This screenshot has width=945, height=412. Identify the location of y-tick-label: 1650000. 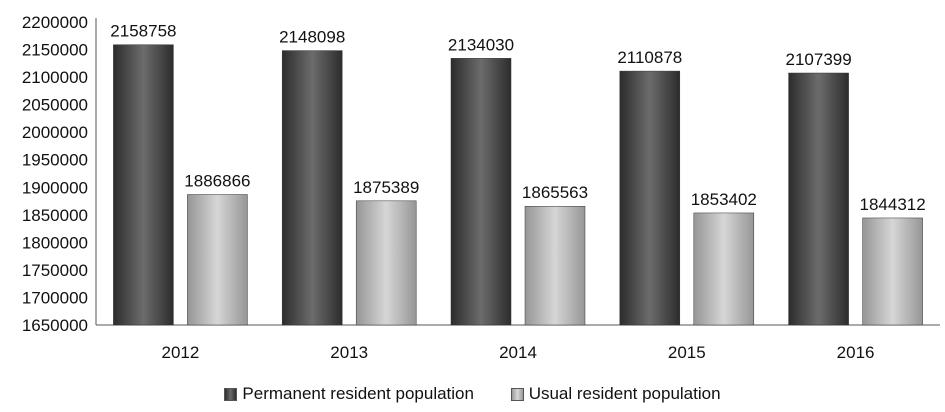
(55, 325).